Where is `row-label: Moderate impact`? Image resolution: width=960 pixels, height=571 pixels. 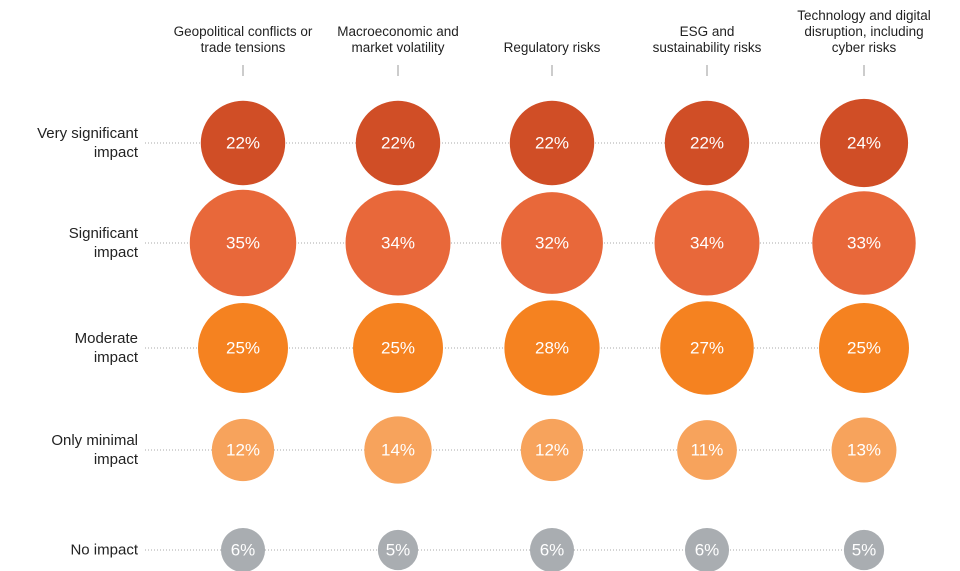 row-label: Moderate impact is located at coordinates (106, 348).